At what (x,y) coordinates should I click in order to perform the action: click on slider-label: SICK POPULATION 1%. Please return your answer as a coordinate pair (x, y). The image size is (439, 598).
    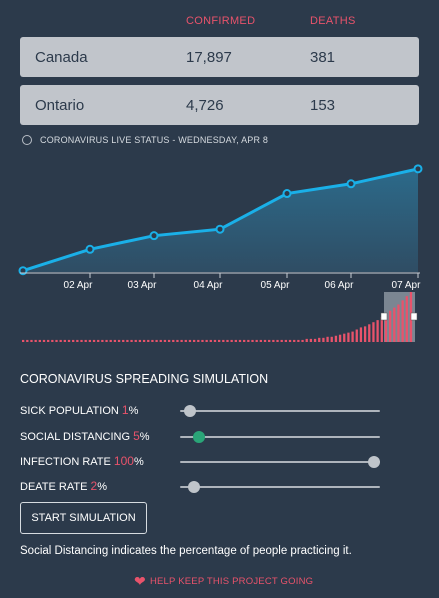
    Looking at the image, I should click on (79, 410).